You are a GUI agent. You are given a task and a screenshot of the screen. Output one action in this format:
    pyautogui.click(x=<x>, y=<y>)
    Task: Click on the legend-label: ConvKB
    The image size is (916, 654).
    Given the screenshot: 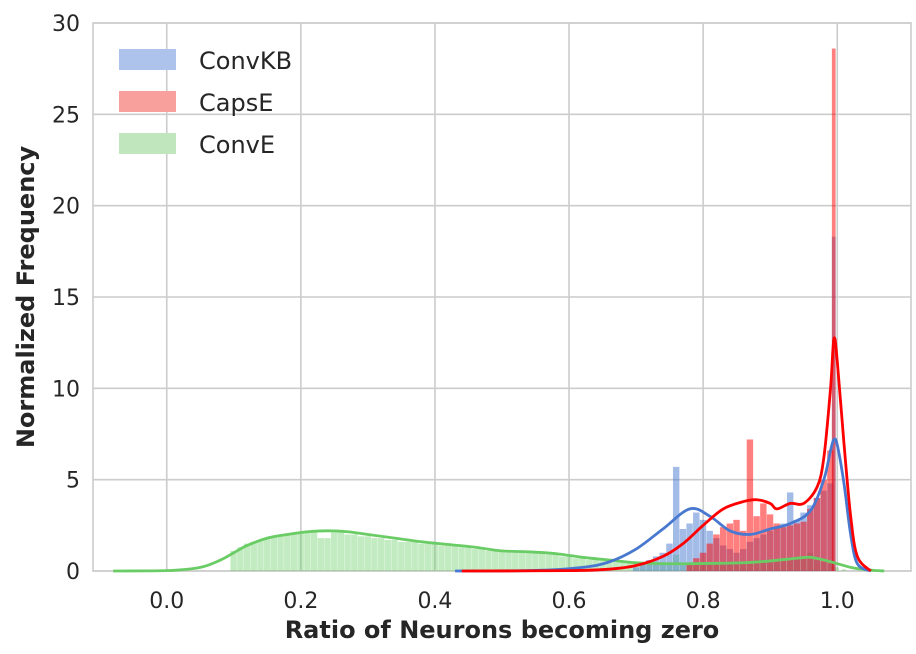 What is the action you would take?
    pyautogui.click(x=245, y=61)
    